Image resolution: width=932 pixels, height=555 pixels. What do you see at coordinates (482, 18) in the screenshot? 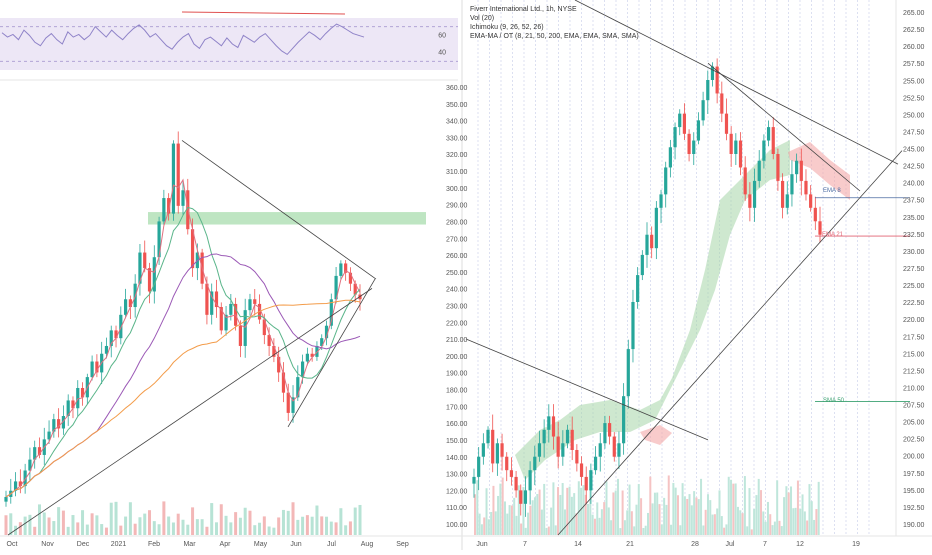
I see `legend-volume: Vol (20)` at bounding box center [482, 18].